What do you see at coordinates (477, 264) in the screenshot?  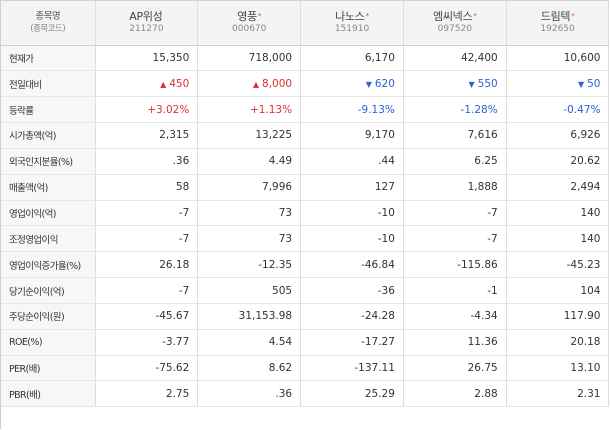 I see `cell-value: -115.86` at bounding box center [477, 264].